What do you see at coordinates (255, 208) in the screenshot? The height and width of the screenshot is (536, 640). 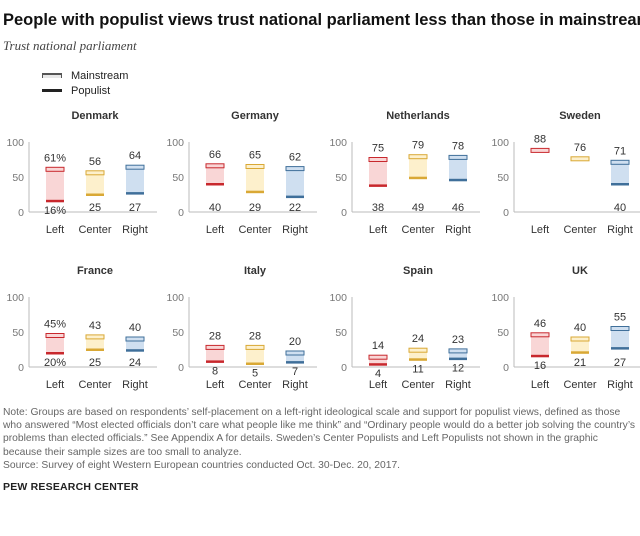 I see `populist-data-label: 29` at bounding box center [255, 208].